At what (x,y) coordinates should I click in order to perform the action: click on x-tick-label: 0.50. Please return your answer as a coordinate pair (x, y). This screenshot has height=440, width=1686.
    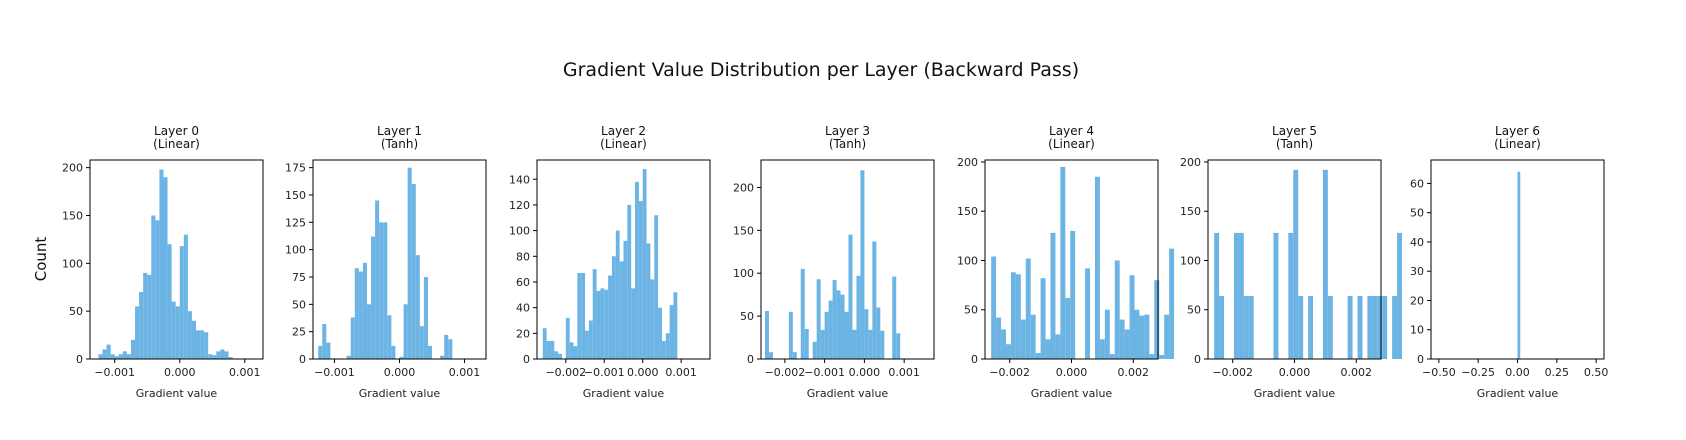
    Looking at the image, I should click on (1596, 372).